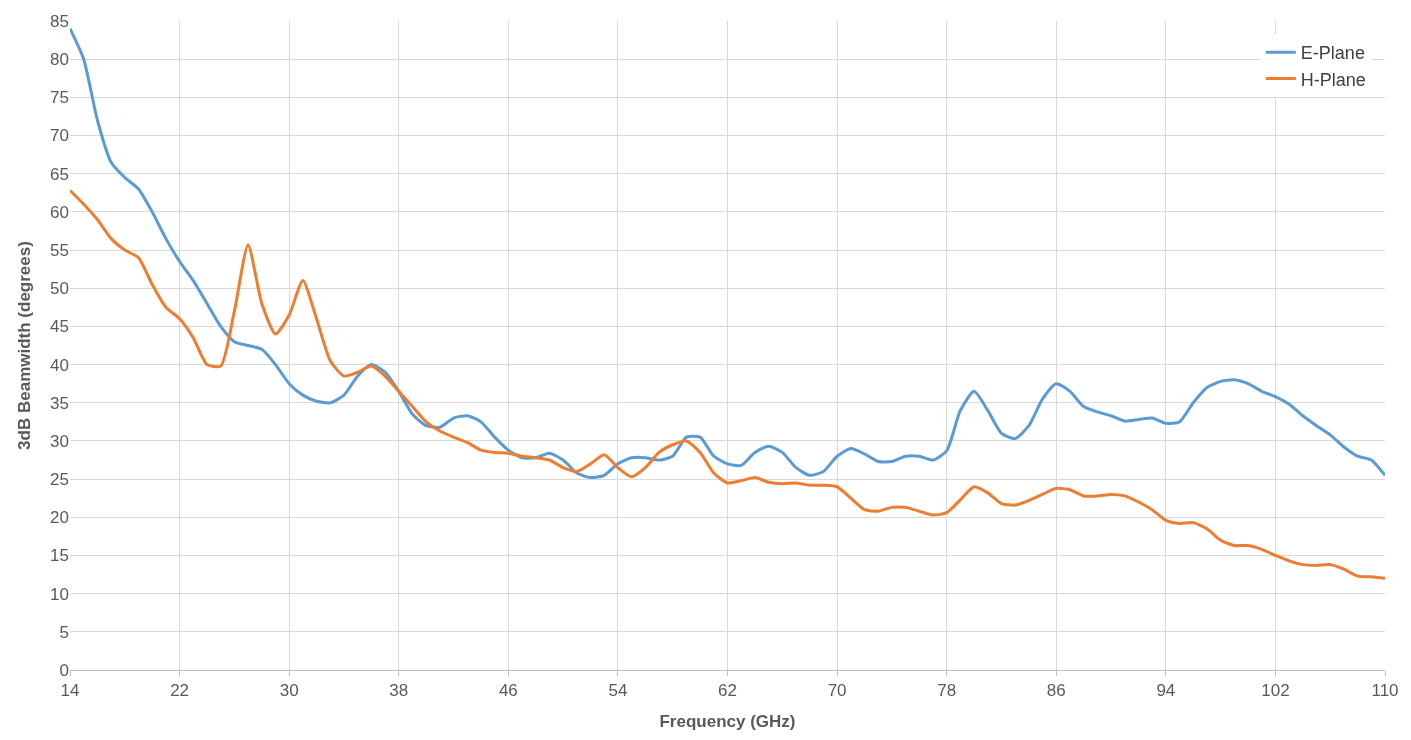 The width and height of the screenshot is (1411, 740). I want to click on y-tick-label: 15, so click(59, 556).